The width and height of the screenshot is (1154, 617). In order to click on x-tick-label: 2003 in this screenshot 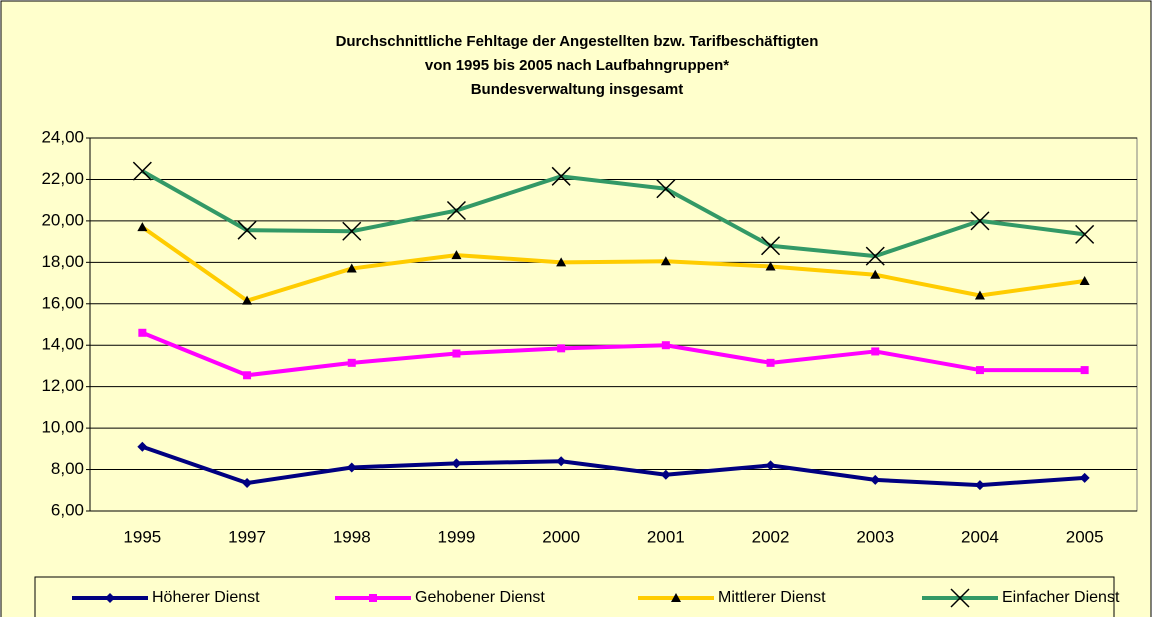, I will do `click(875, 536)`.